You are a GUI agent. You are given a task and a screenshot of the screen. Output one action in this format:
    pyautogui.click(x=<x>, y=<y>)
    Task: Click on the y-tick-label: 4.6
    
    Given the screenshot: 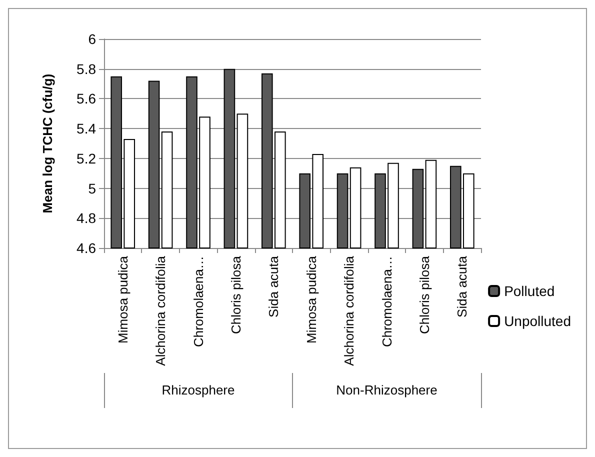 What is the action you would take?
    pyautogui.click(x=86, y=248)
    